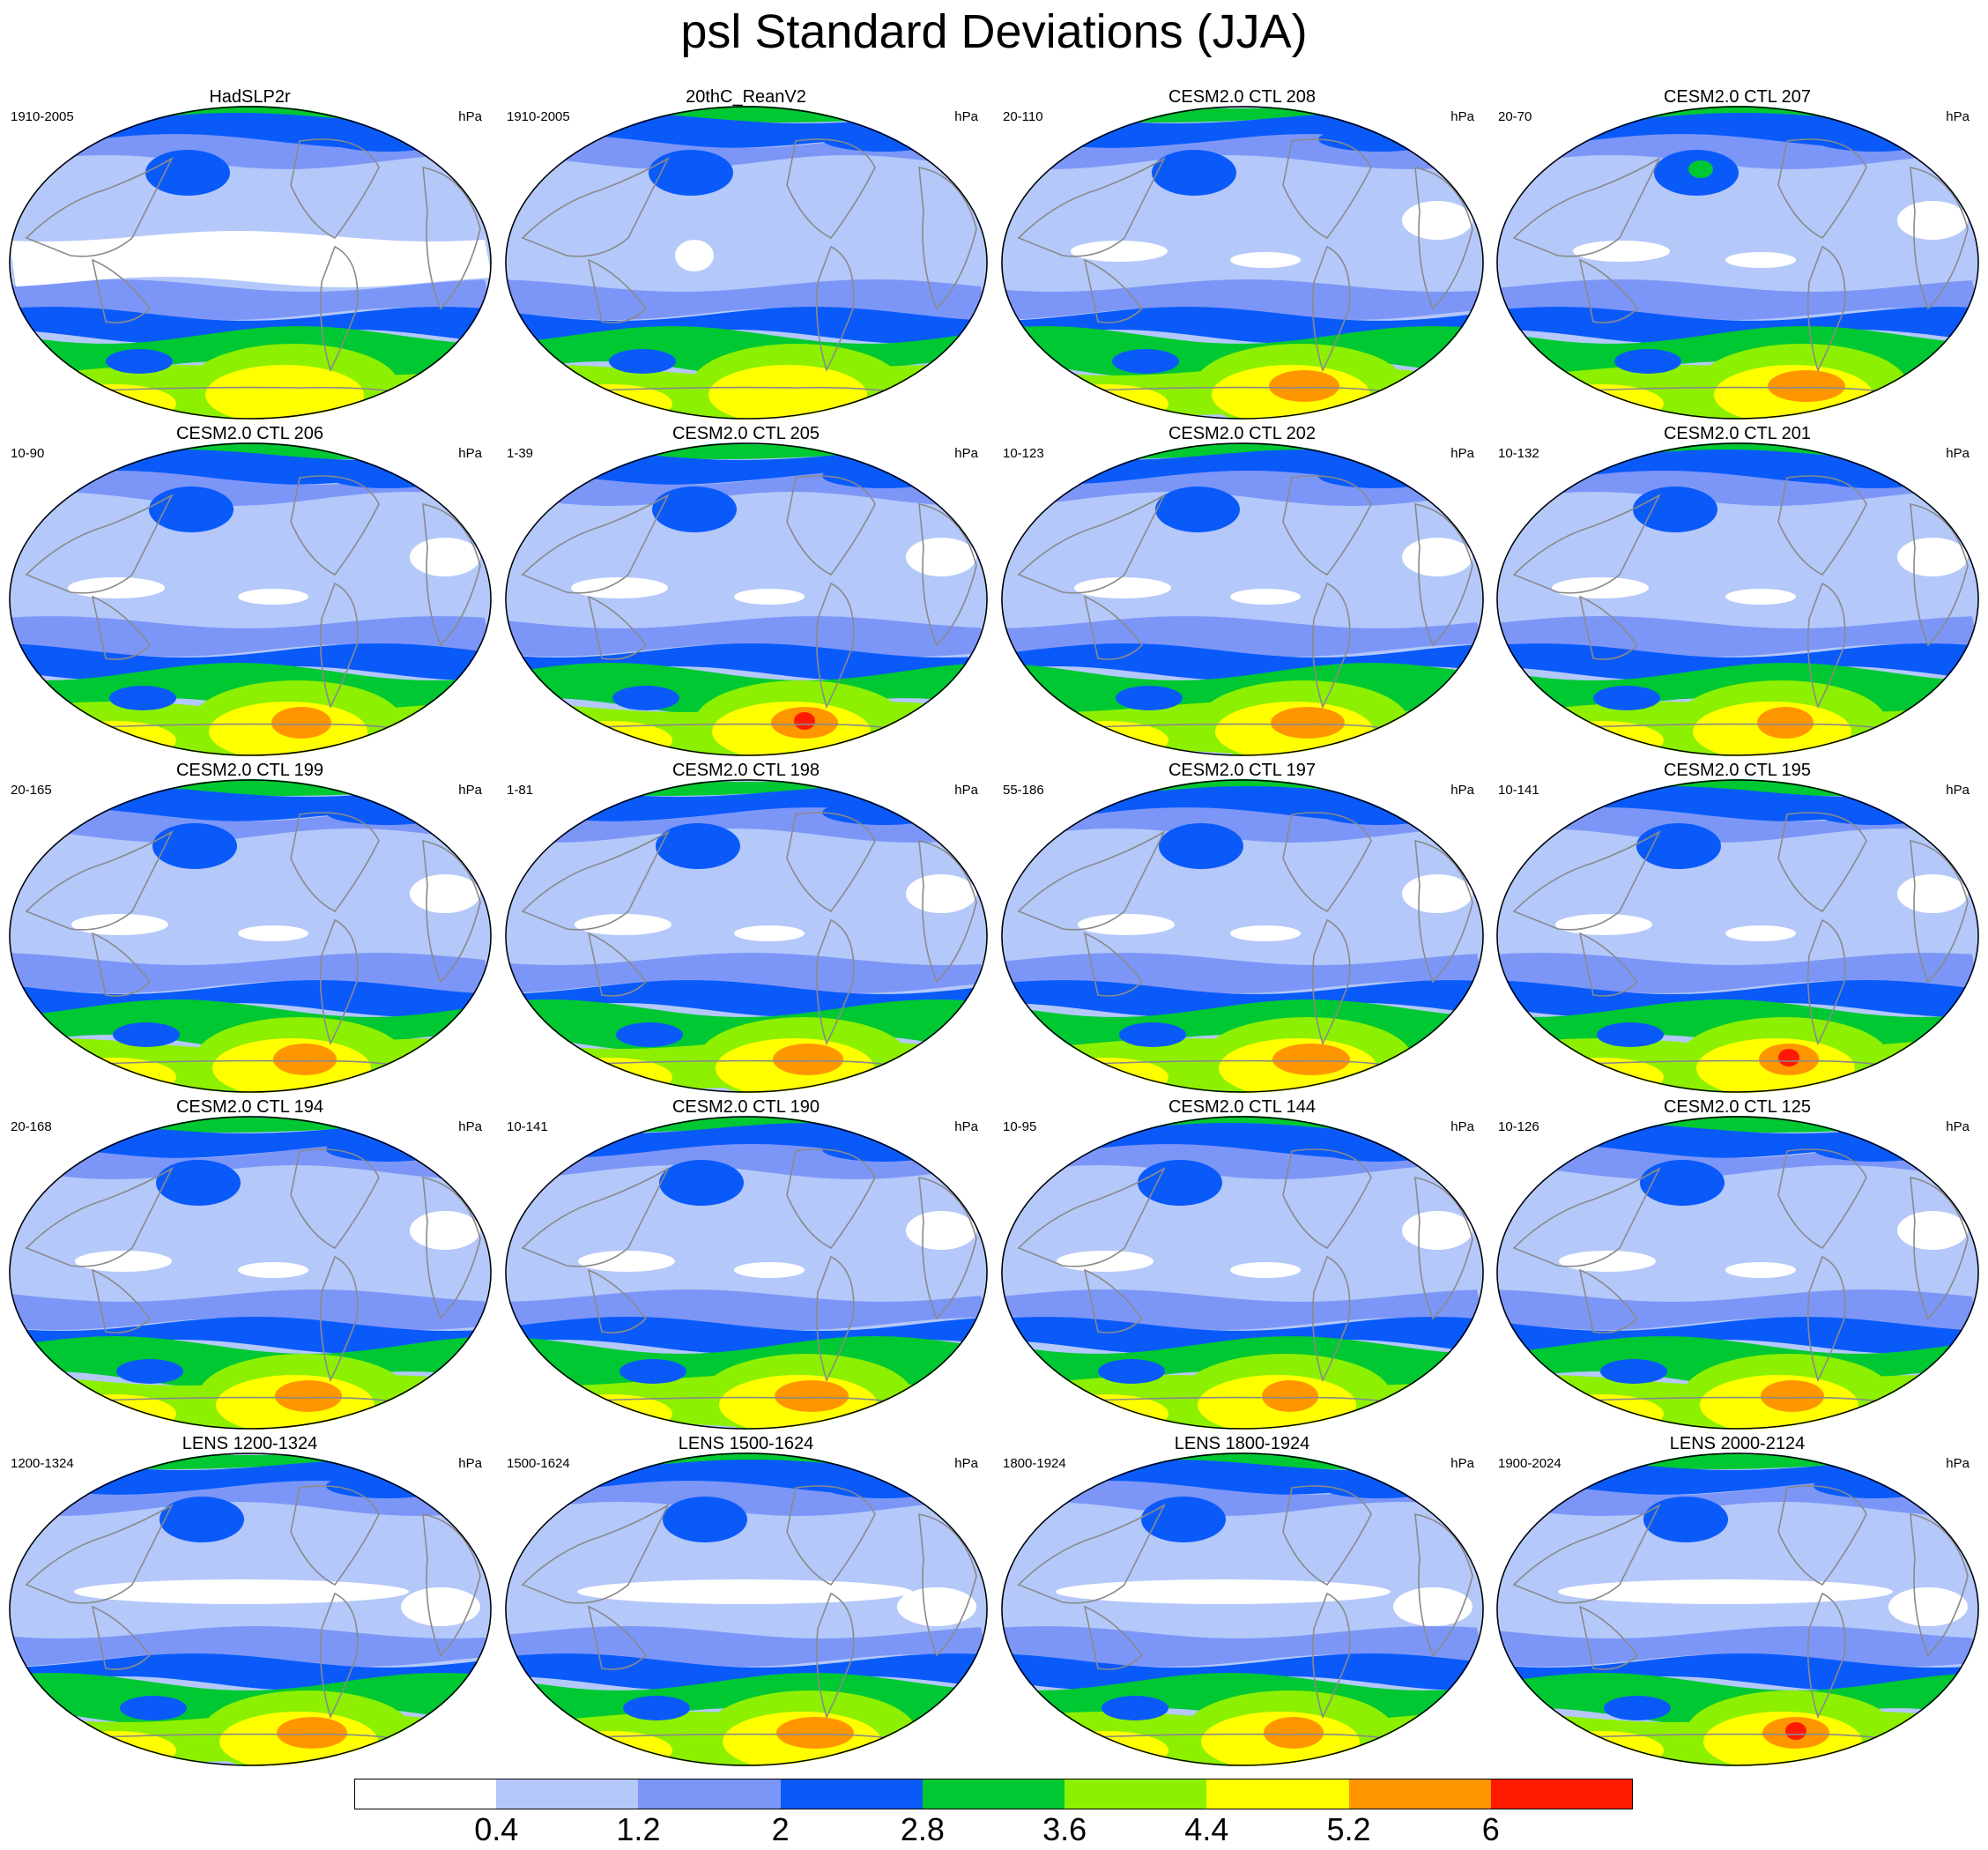  I want to click on panel-year-range: 10-95, so click(1020, 1126).